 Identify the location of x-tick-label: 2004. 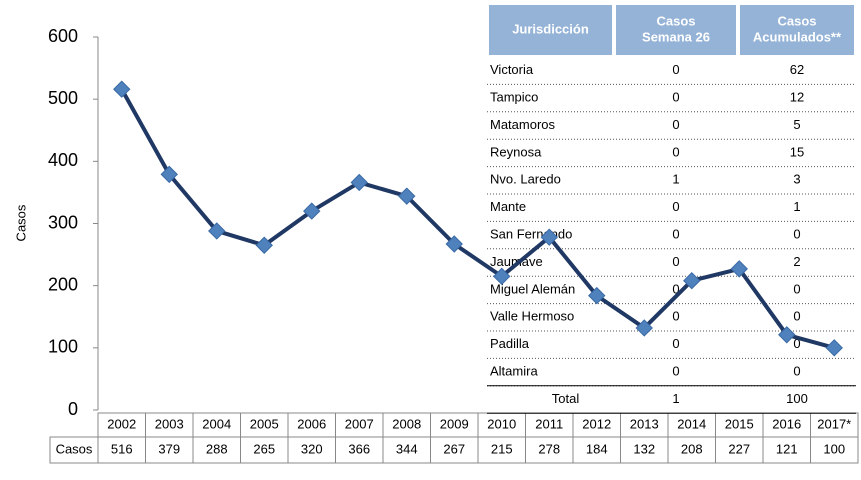
(216, 423).